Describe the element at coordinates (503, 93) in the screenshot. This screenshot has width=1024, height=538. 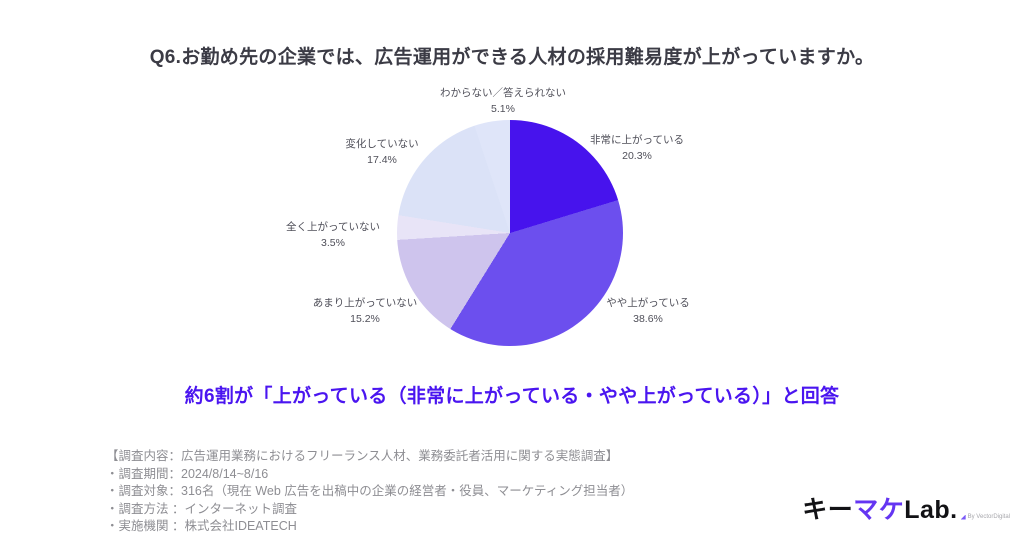
I see `pie-label-text: わからない／答えられない` at that location.